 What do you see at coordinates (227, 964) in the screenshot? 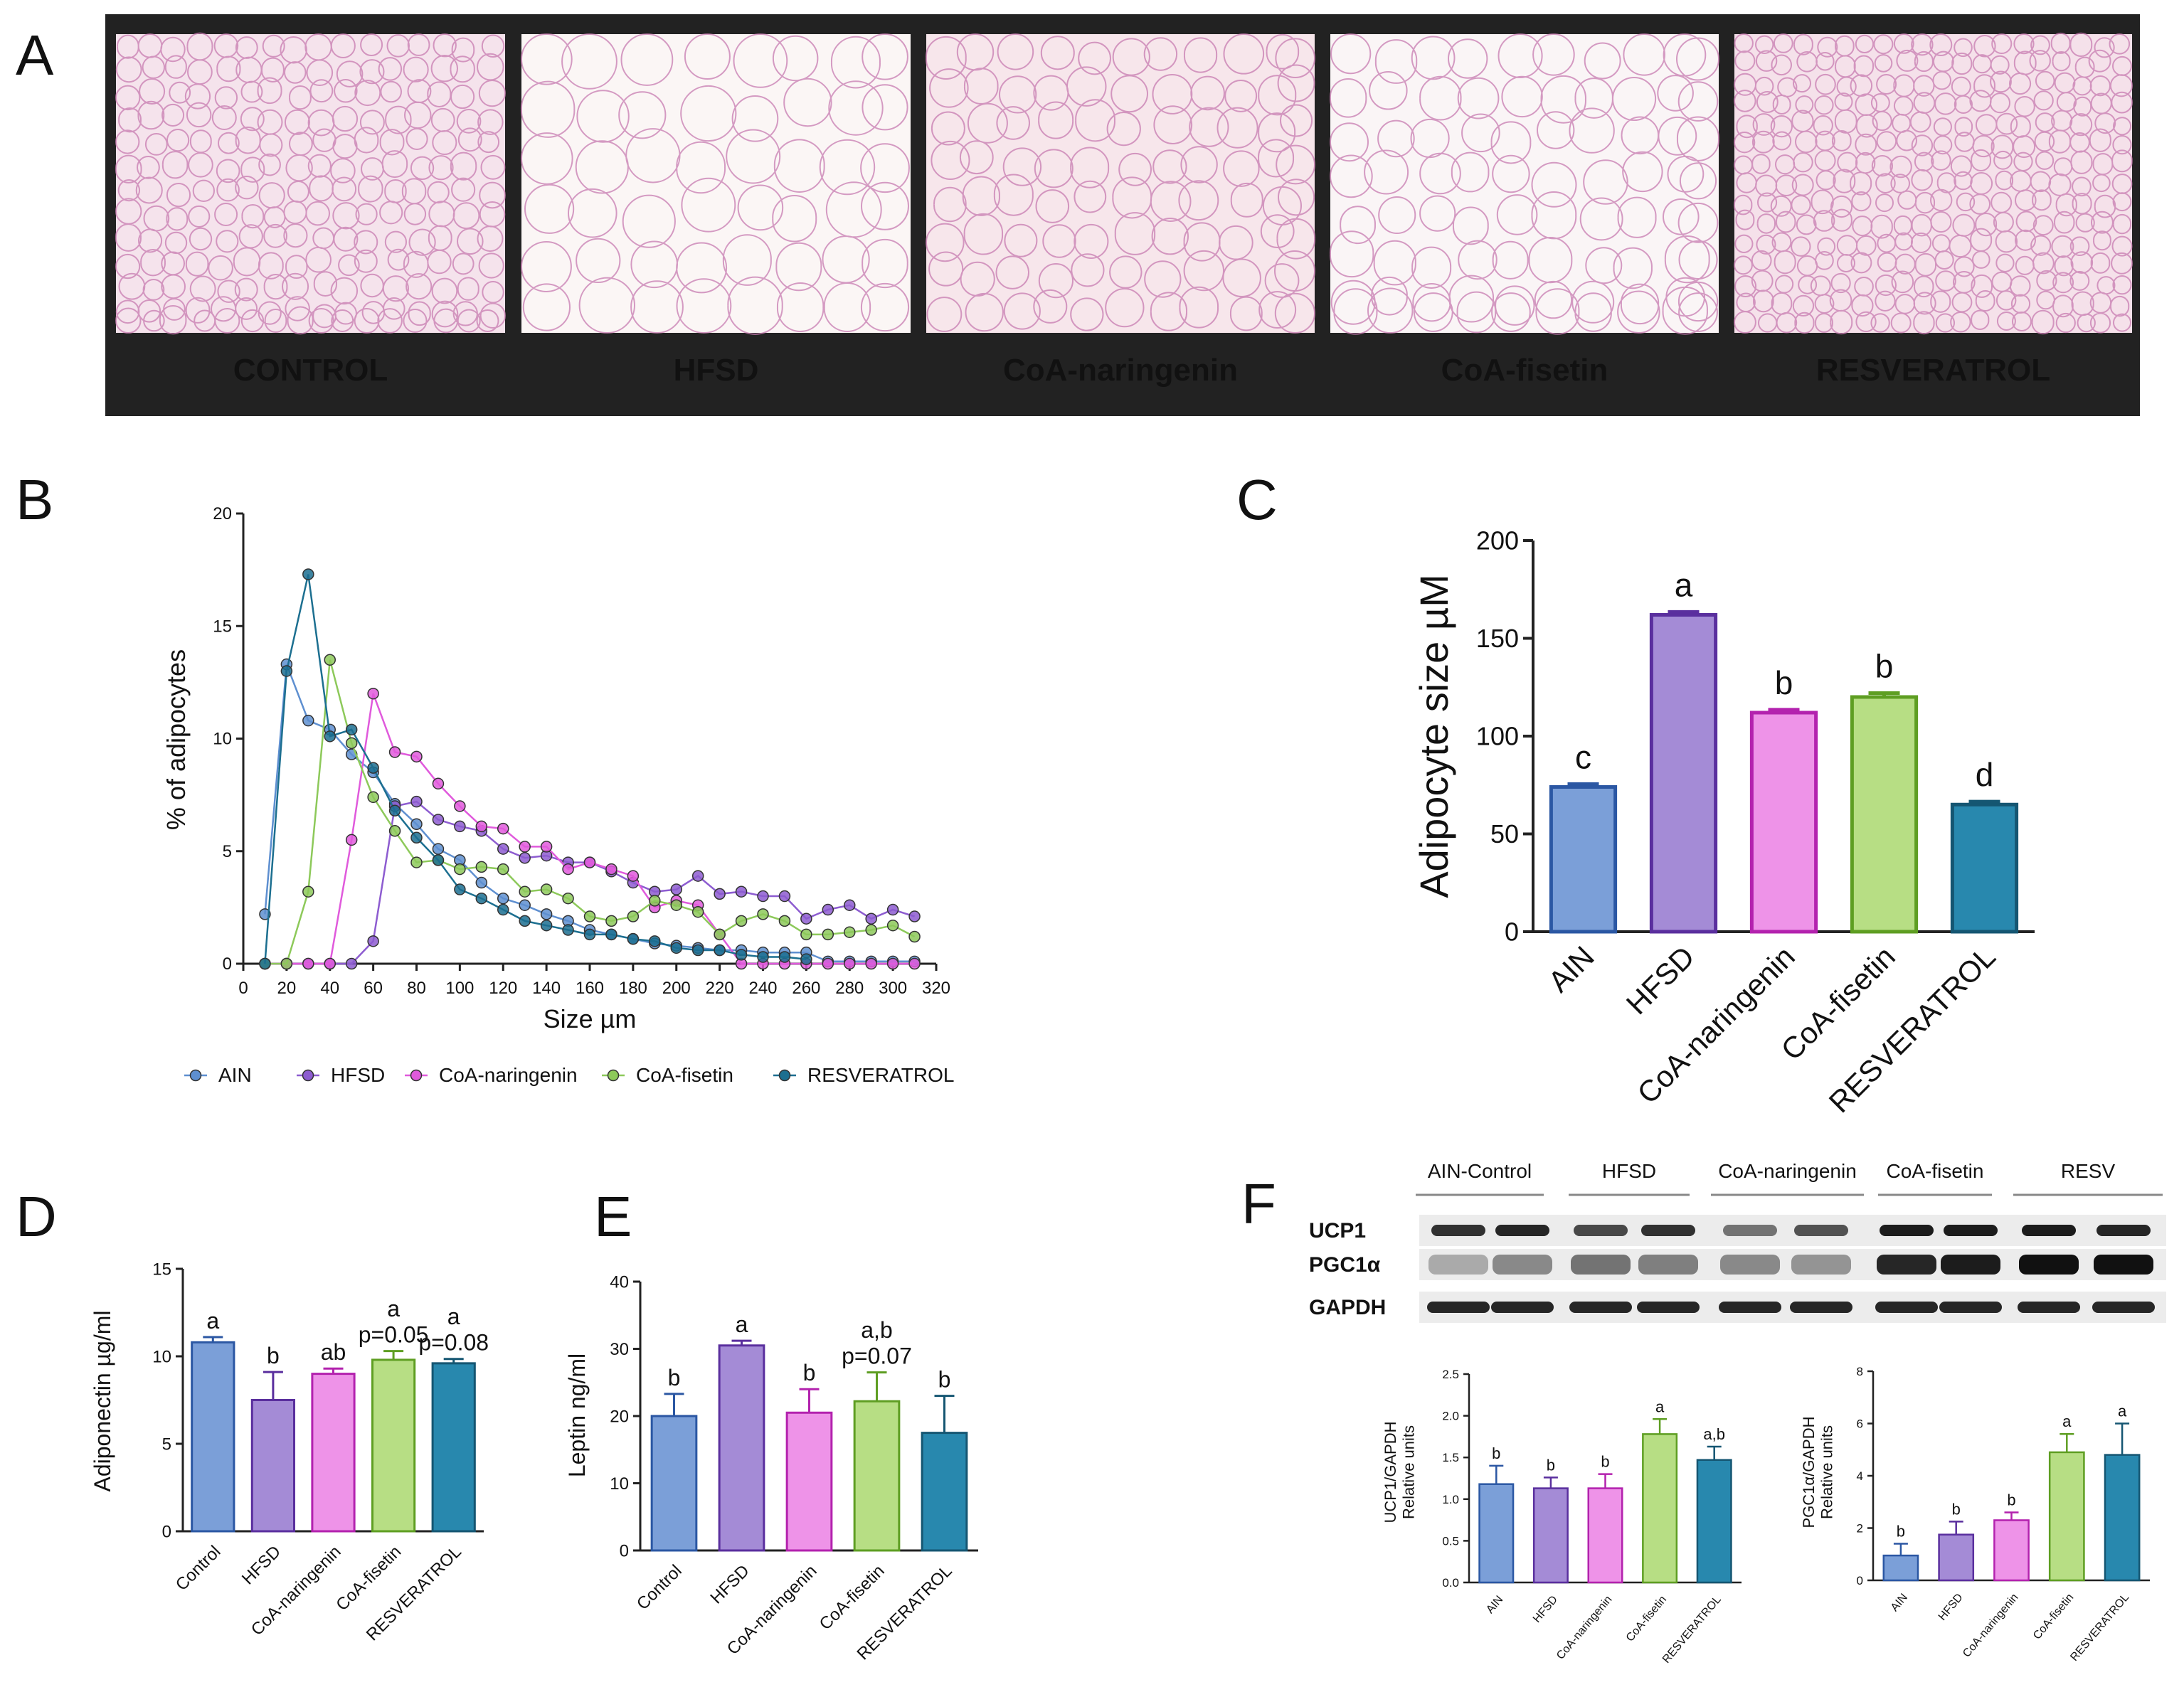
I see `y-tick-label: 0` at bounding box center [227, 964].